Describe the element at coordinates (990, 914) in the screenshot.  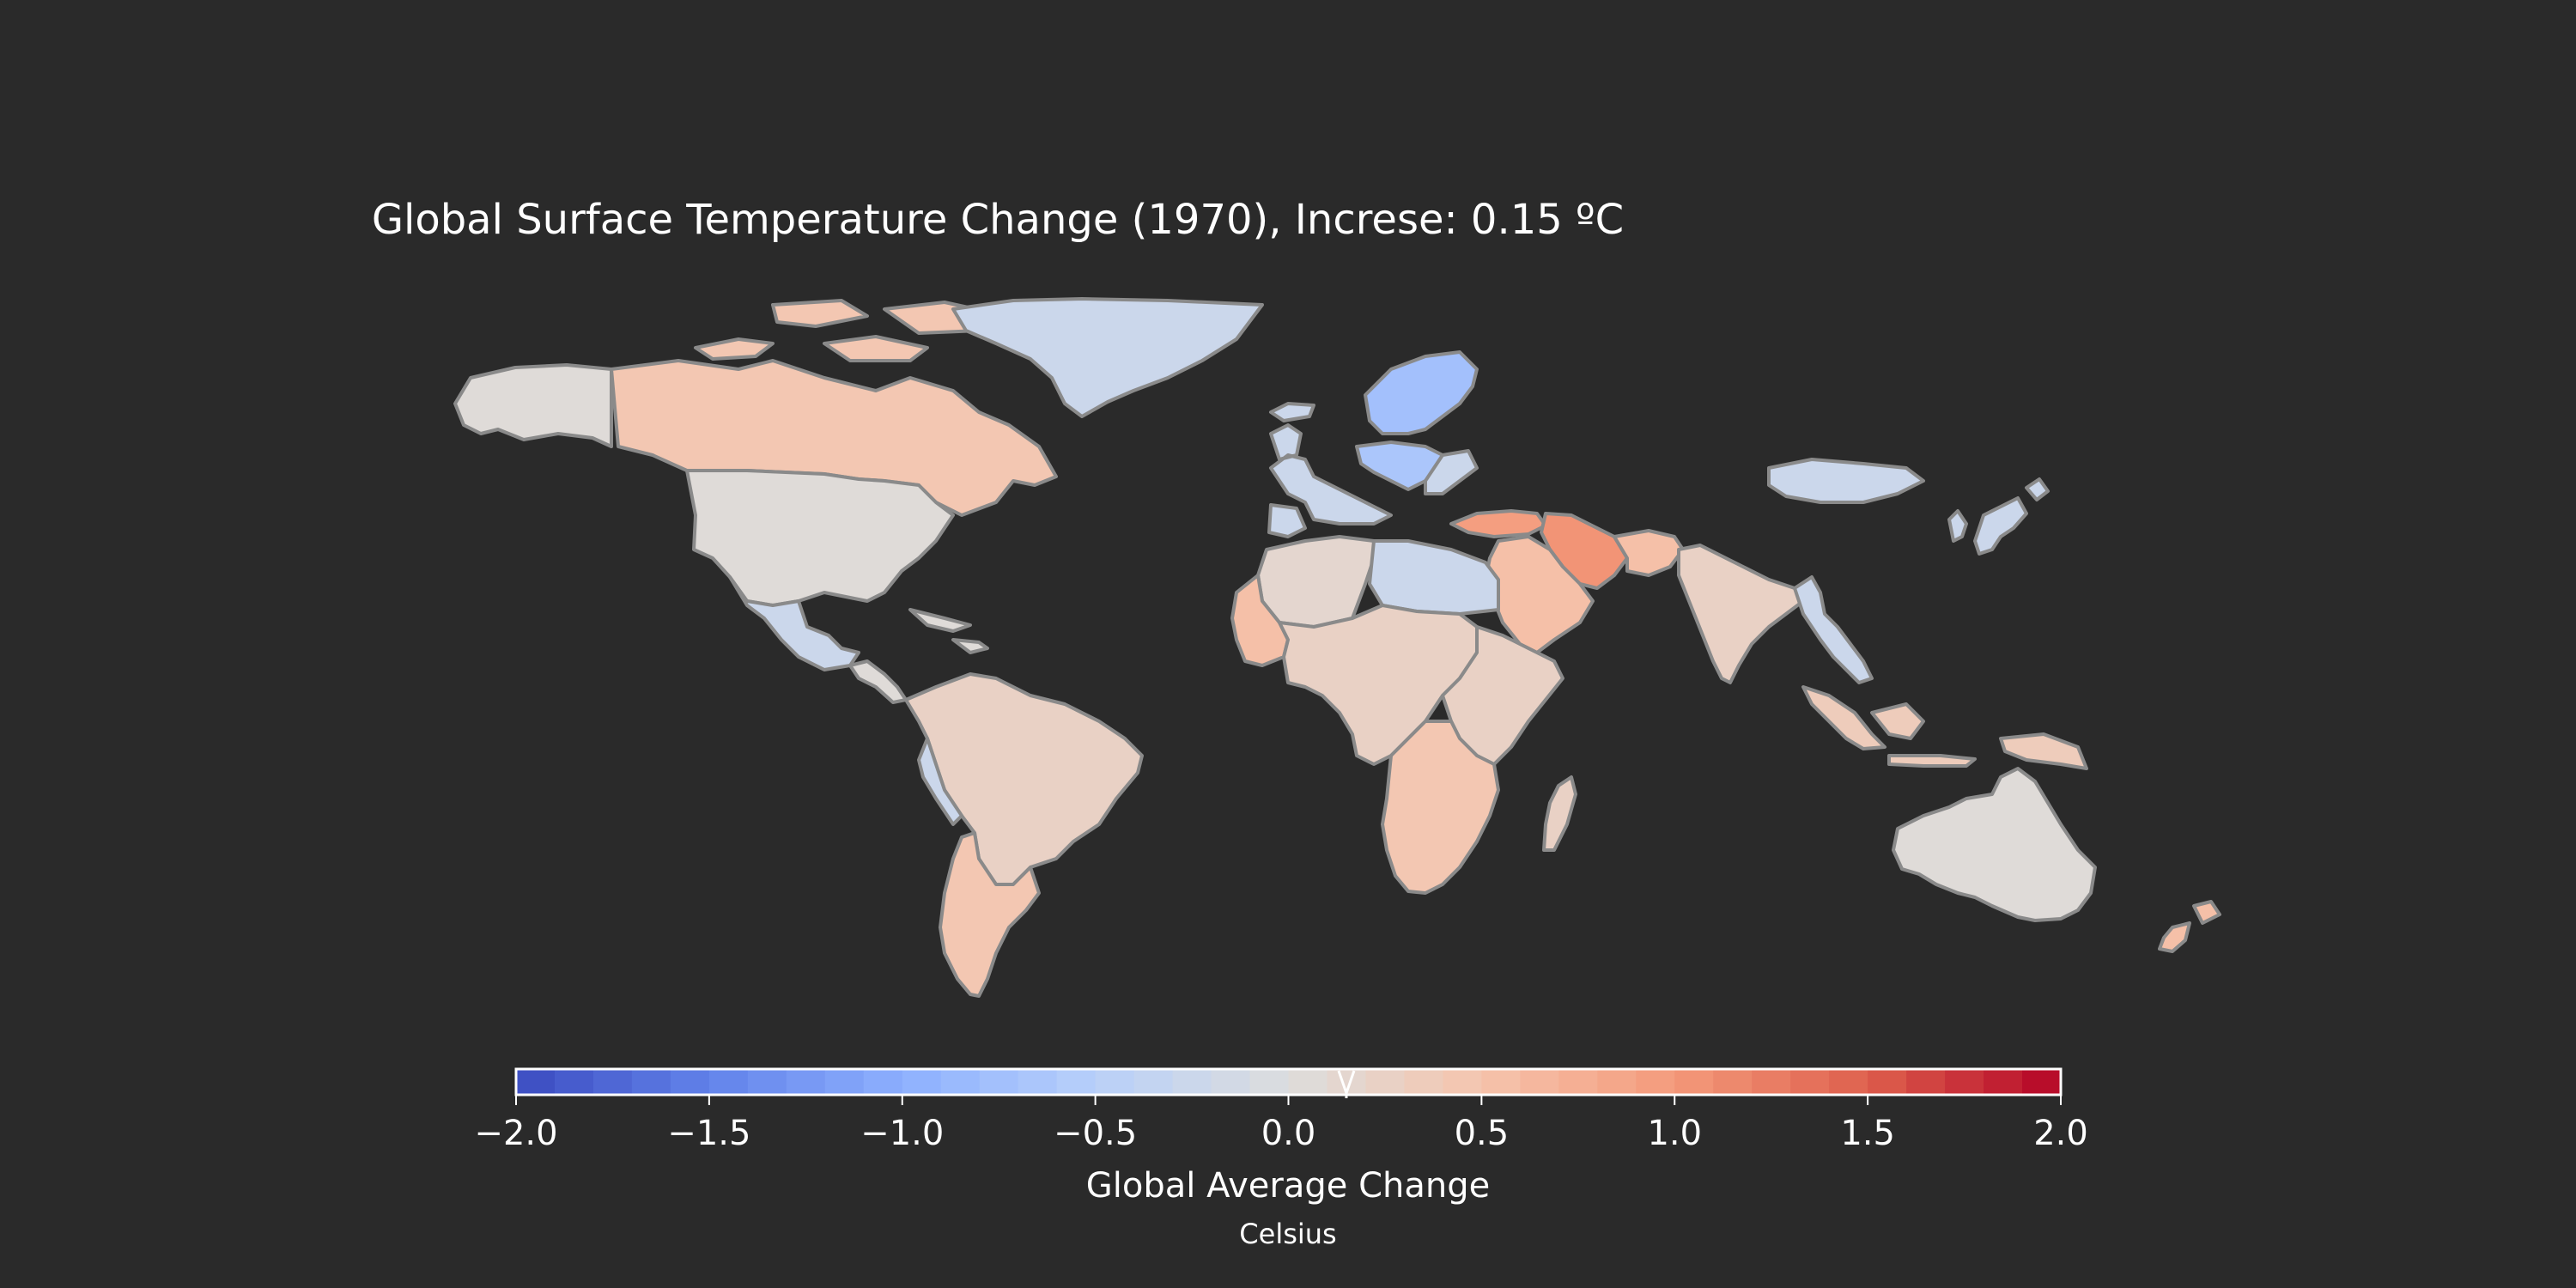
I see `region-argentina` at that location.